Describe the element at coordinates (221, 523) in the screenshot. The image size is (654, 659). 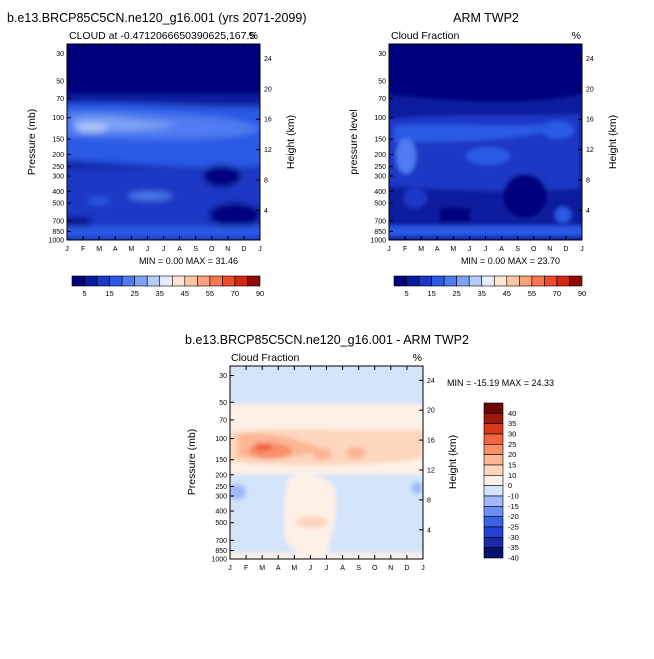
I see `diff-y-tick-label: 500` at that location.